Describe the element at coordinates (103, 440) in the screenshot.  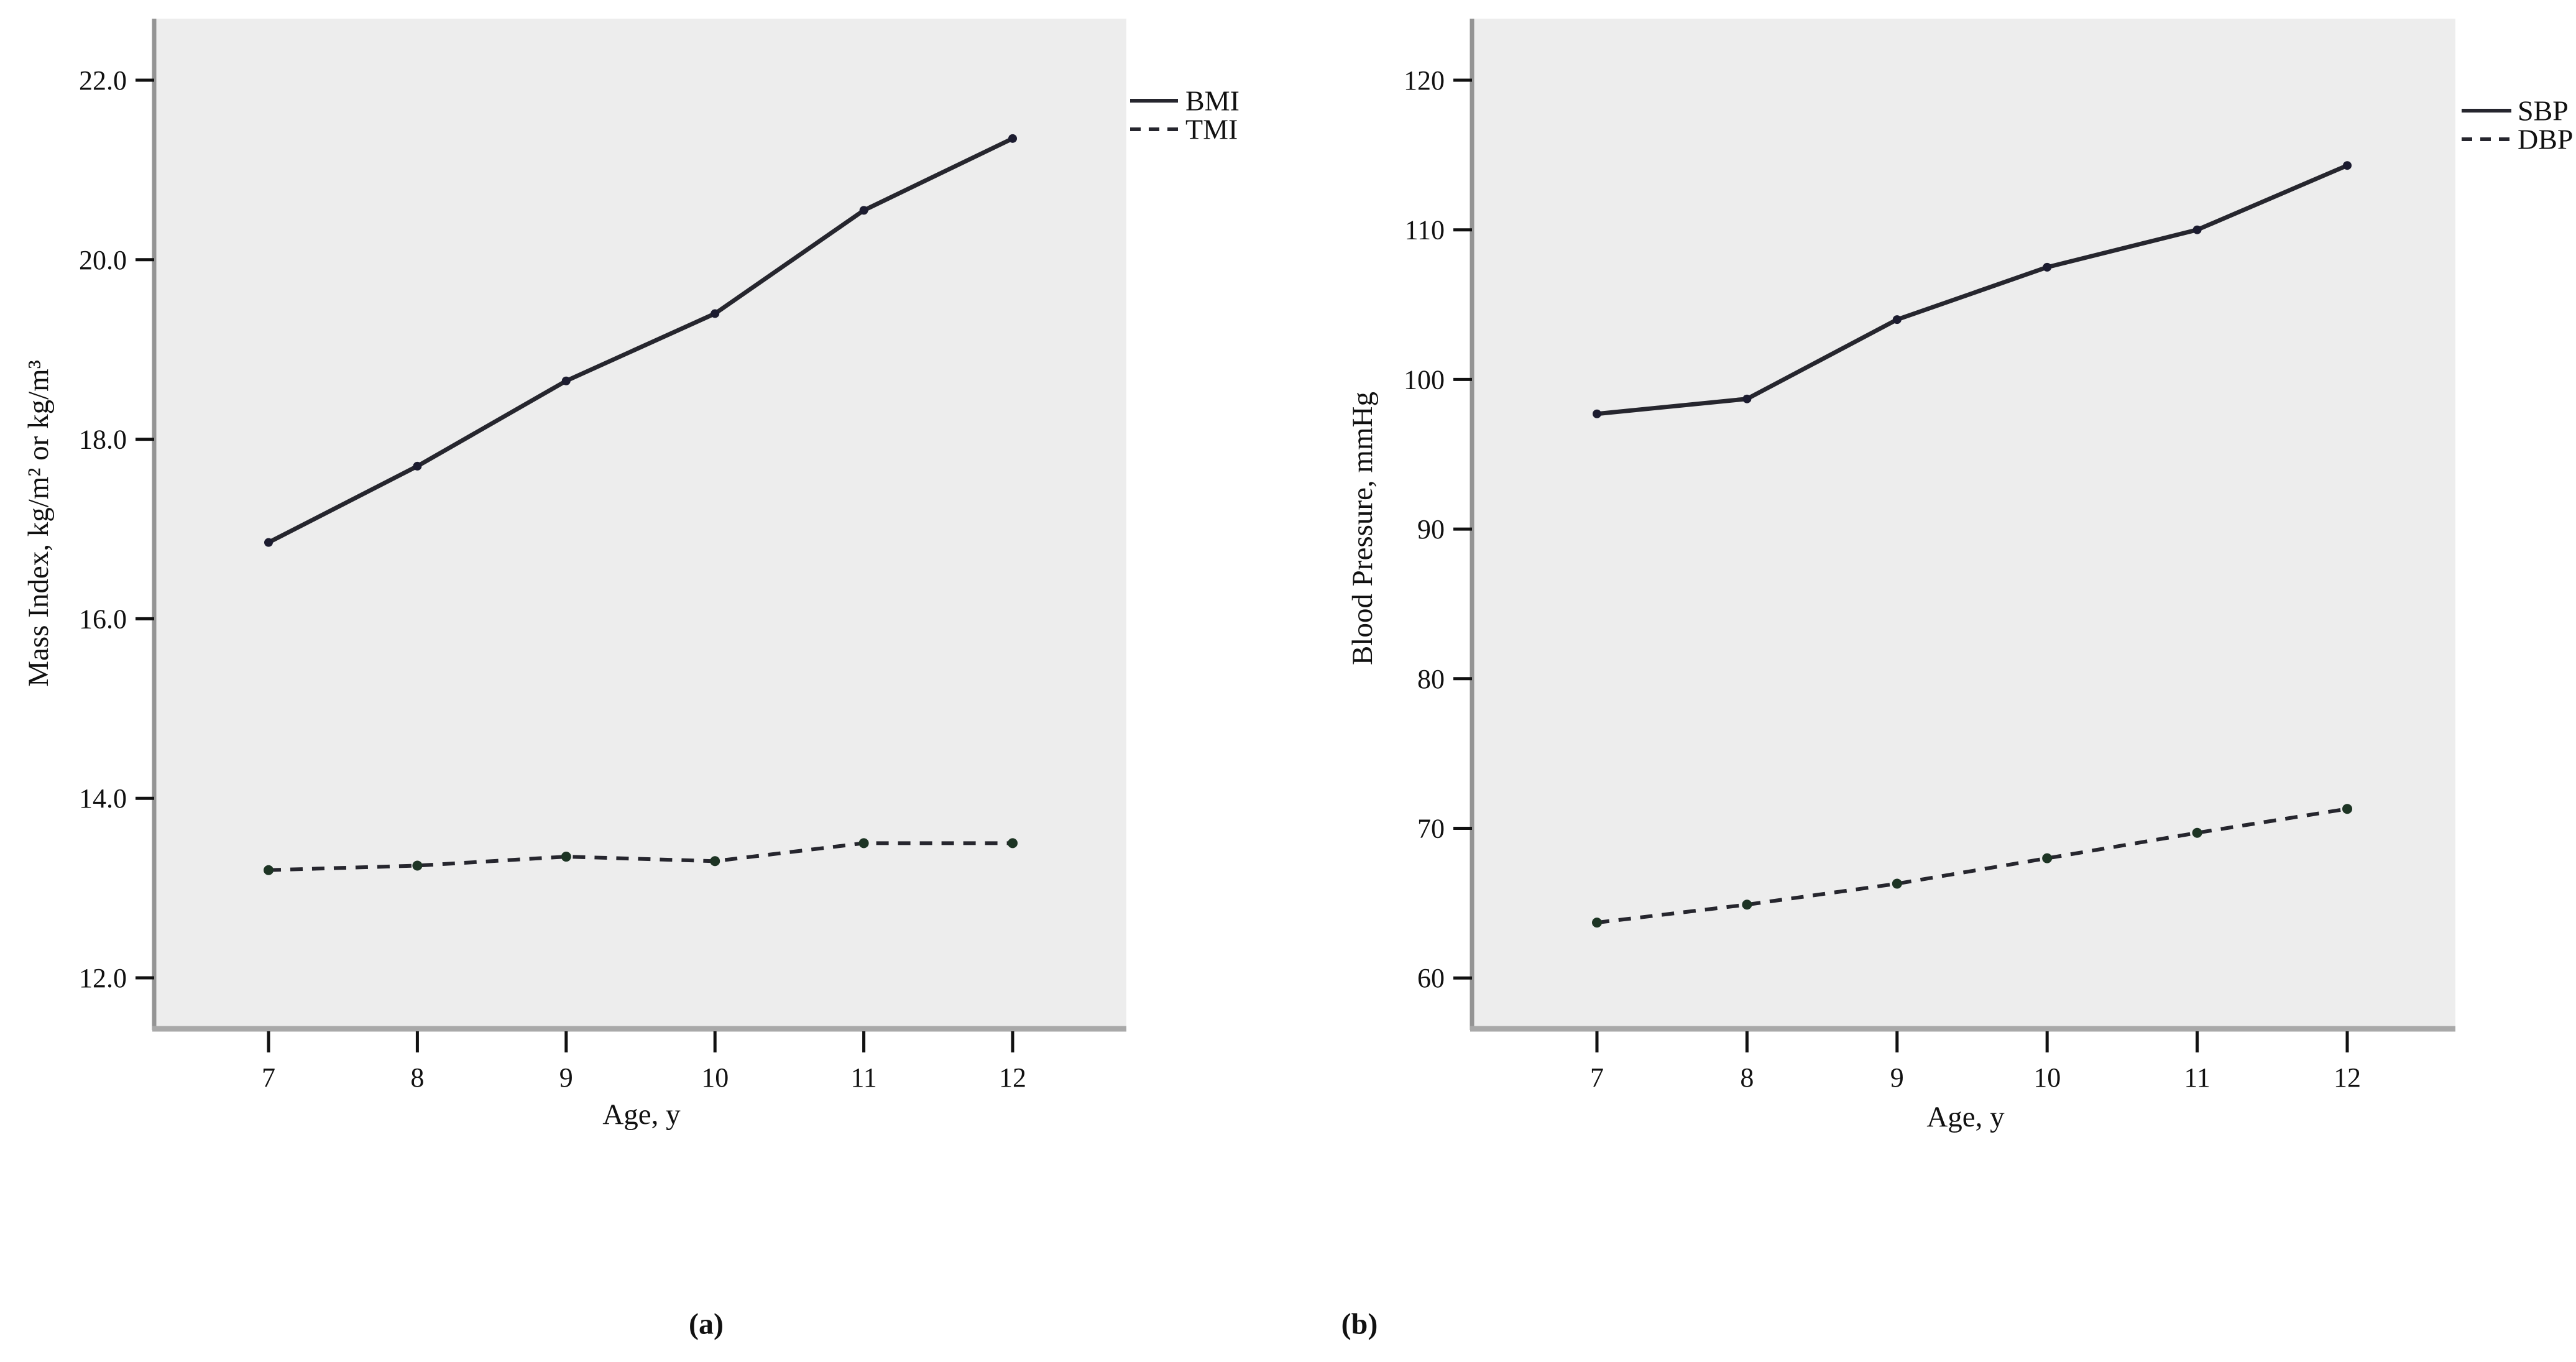
I see `y-tick-label: 18.0` at that location.